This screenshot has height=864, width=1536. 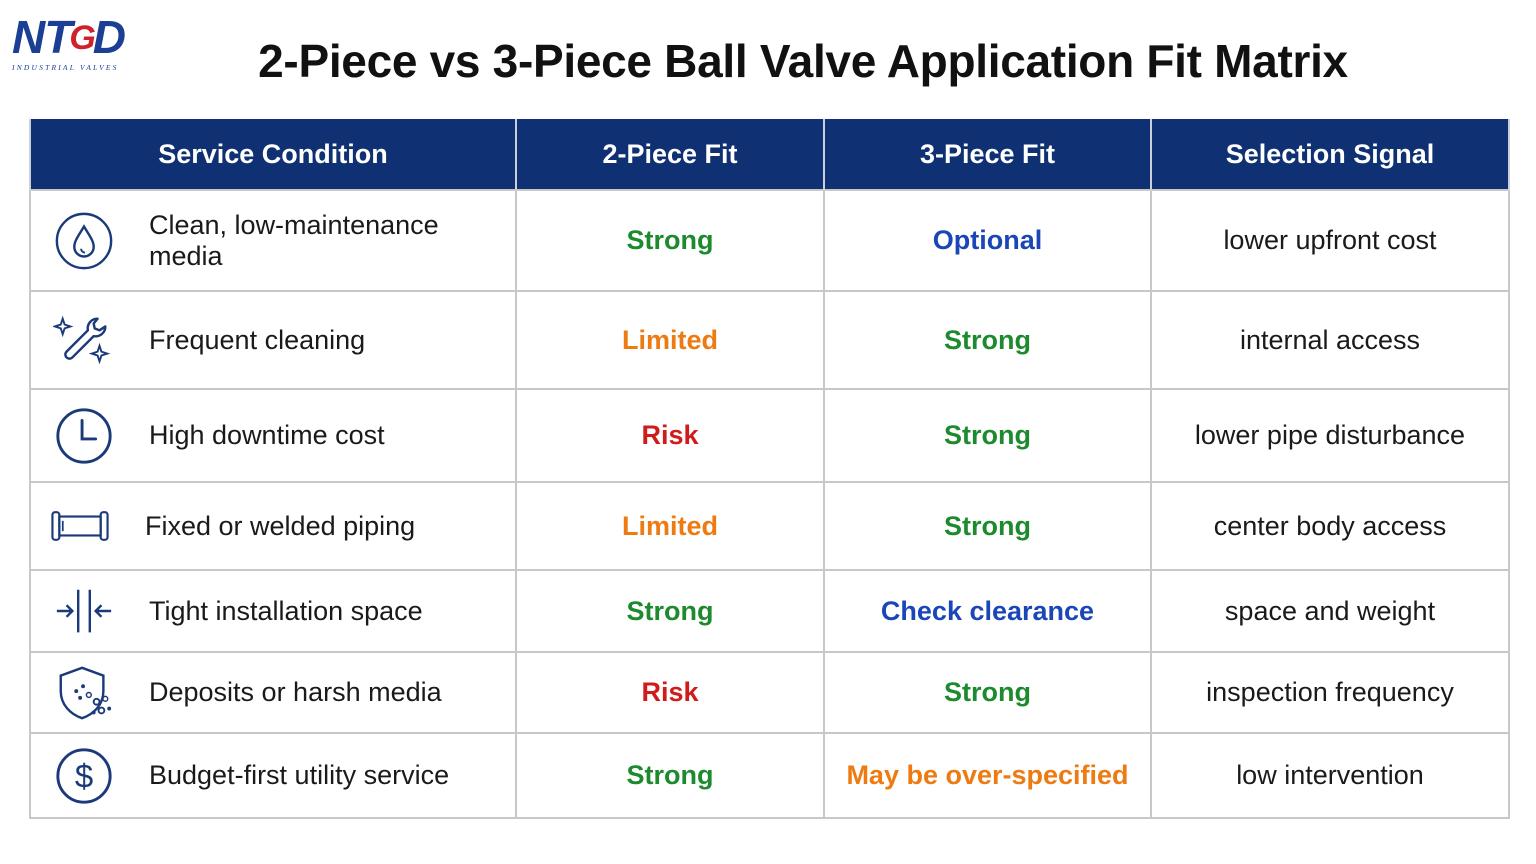 What do you see at coordinates (84, 693) in the screenshot?
I see `shield-particles-icon` at bounding box center [84, 693].